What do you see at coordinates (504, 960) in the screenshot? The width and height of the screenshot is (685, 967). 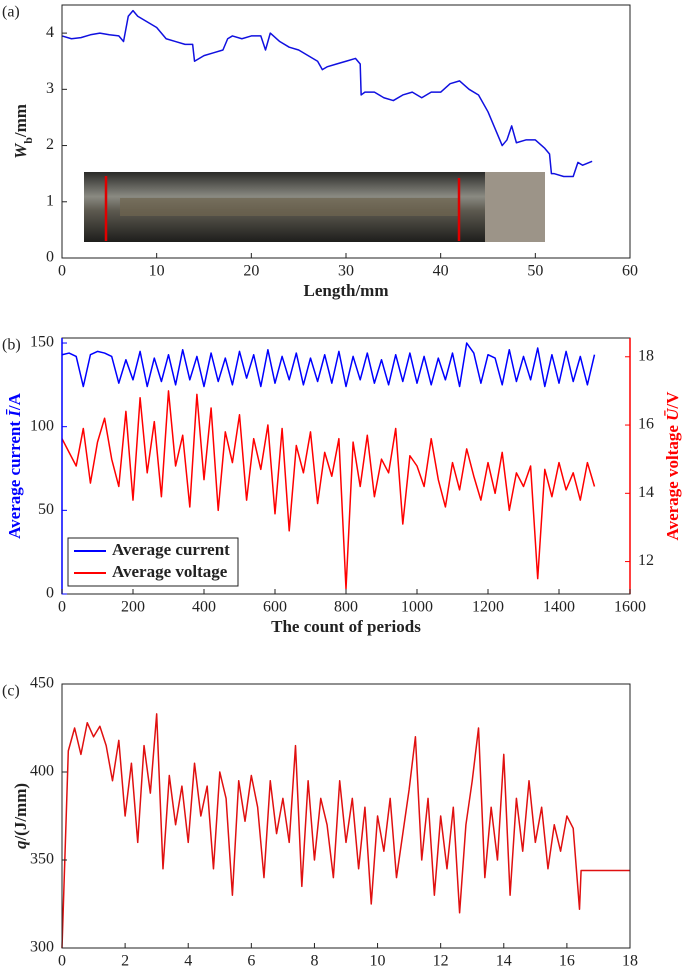 I see `x-tick-label: 14` at bounding box center [504, 960].